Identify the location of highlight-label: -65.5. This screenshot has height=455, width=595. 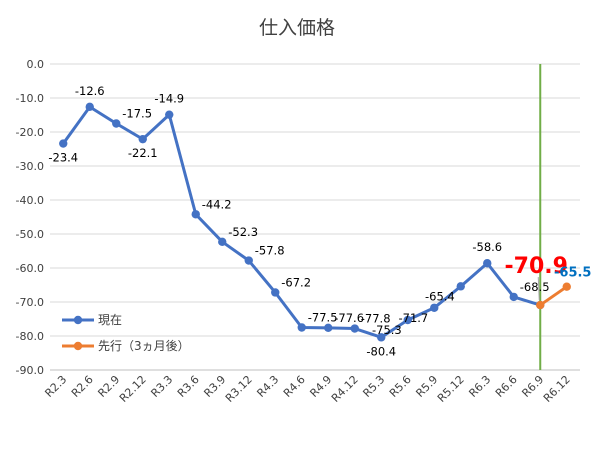
(572, 273).